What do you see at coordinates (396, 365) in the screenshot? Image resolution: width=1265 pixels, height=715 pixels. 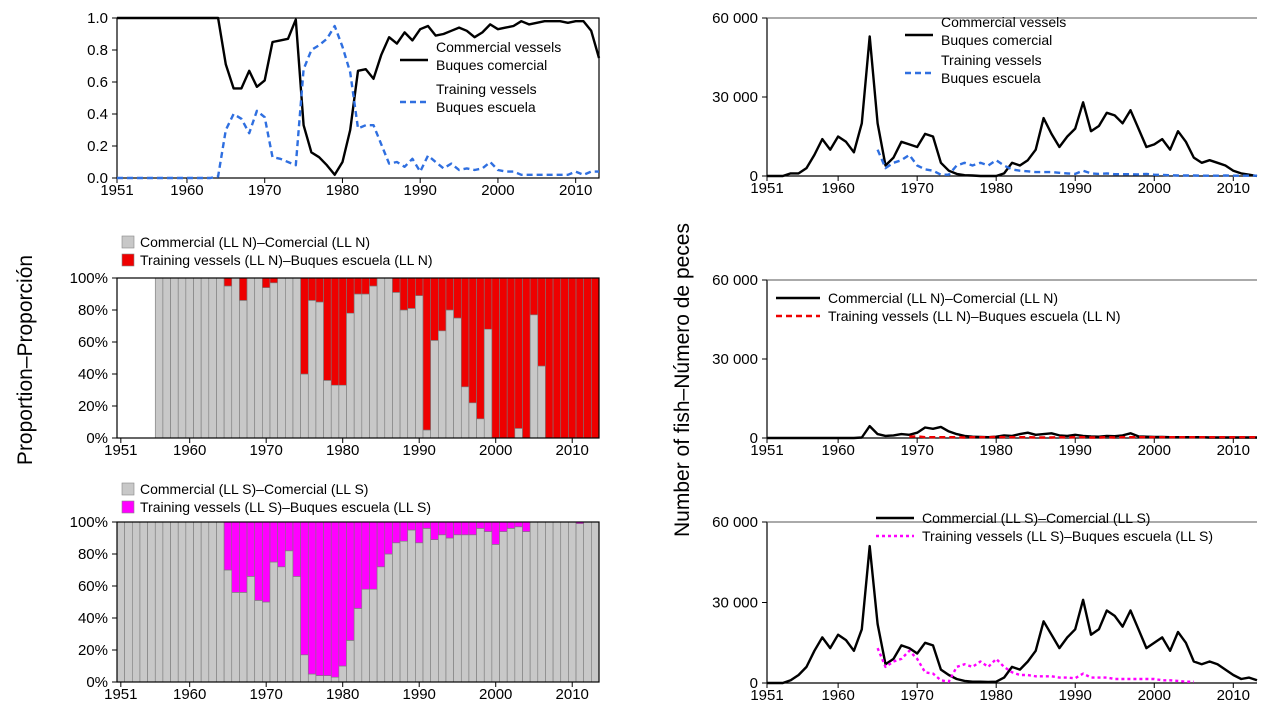 I see `bar-commercial-1987` at bounding box center [396, 365].